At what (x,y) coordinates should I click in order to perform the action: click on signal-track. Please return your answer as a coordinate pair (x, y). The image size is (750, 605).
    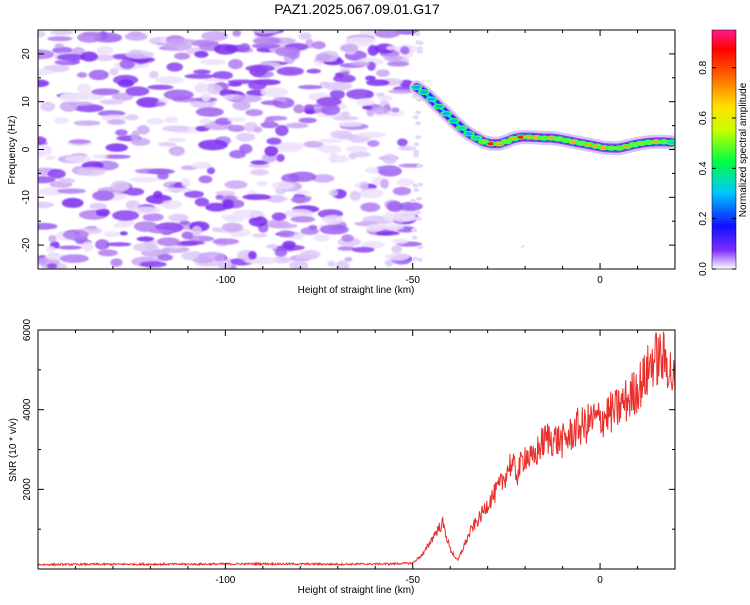
    Looking at the image, I should click on (542, 164).